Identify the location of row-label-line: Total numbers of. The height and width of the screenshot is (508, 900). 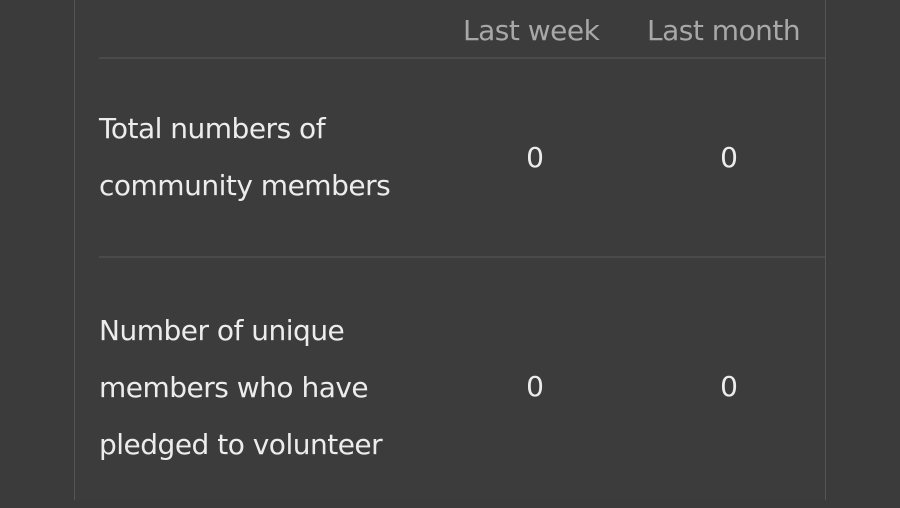
(212, 128).